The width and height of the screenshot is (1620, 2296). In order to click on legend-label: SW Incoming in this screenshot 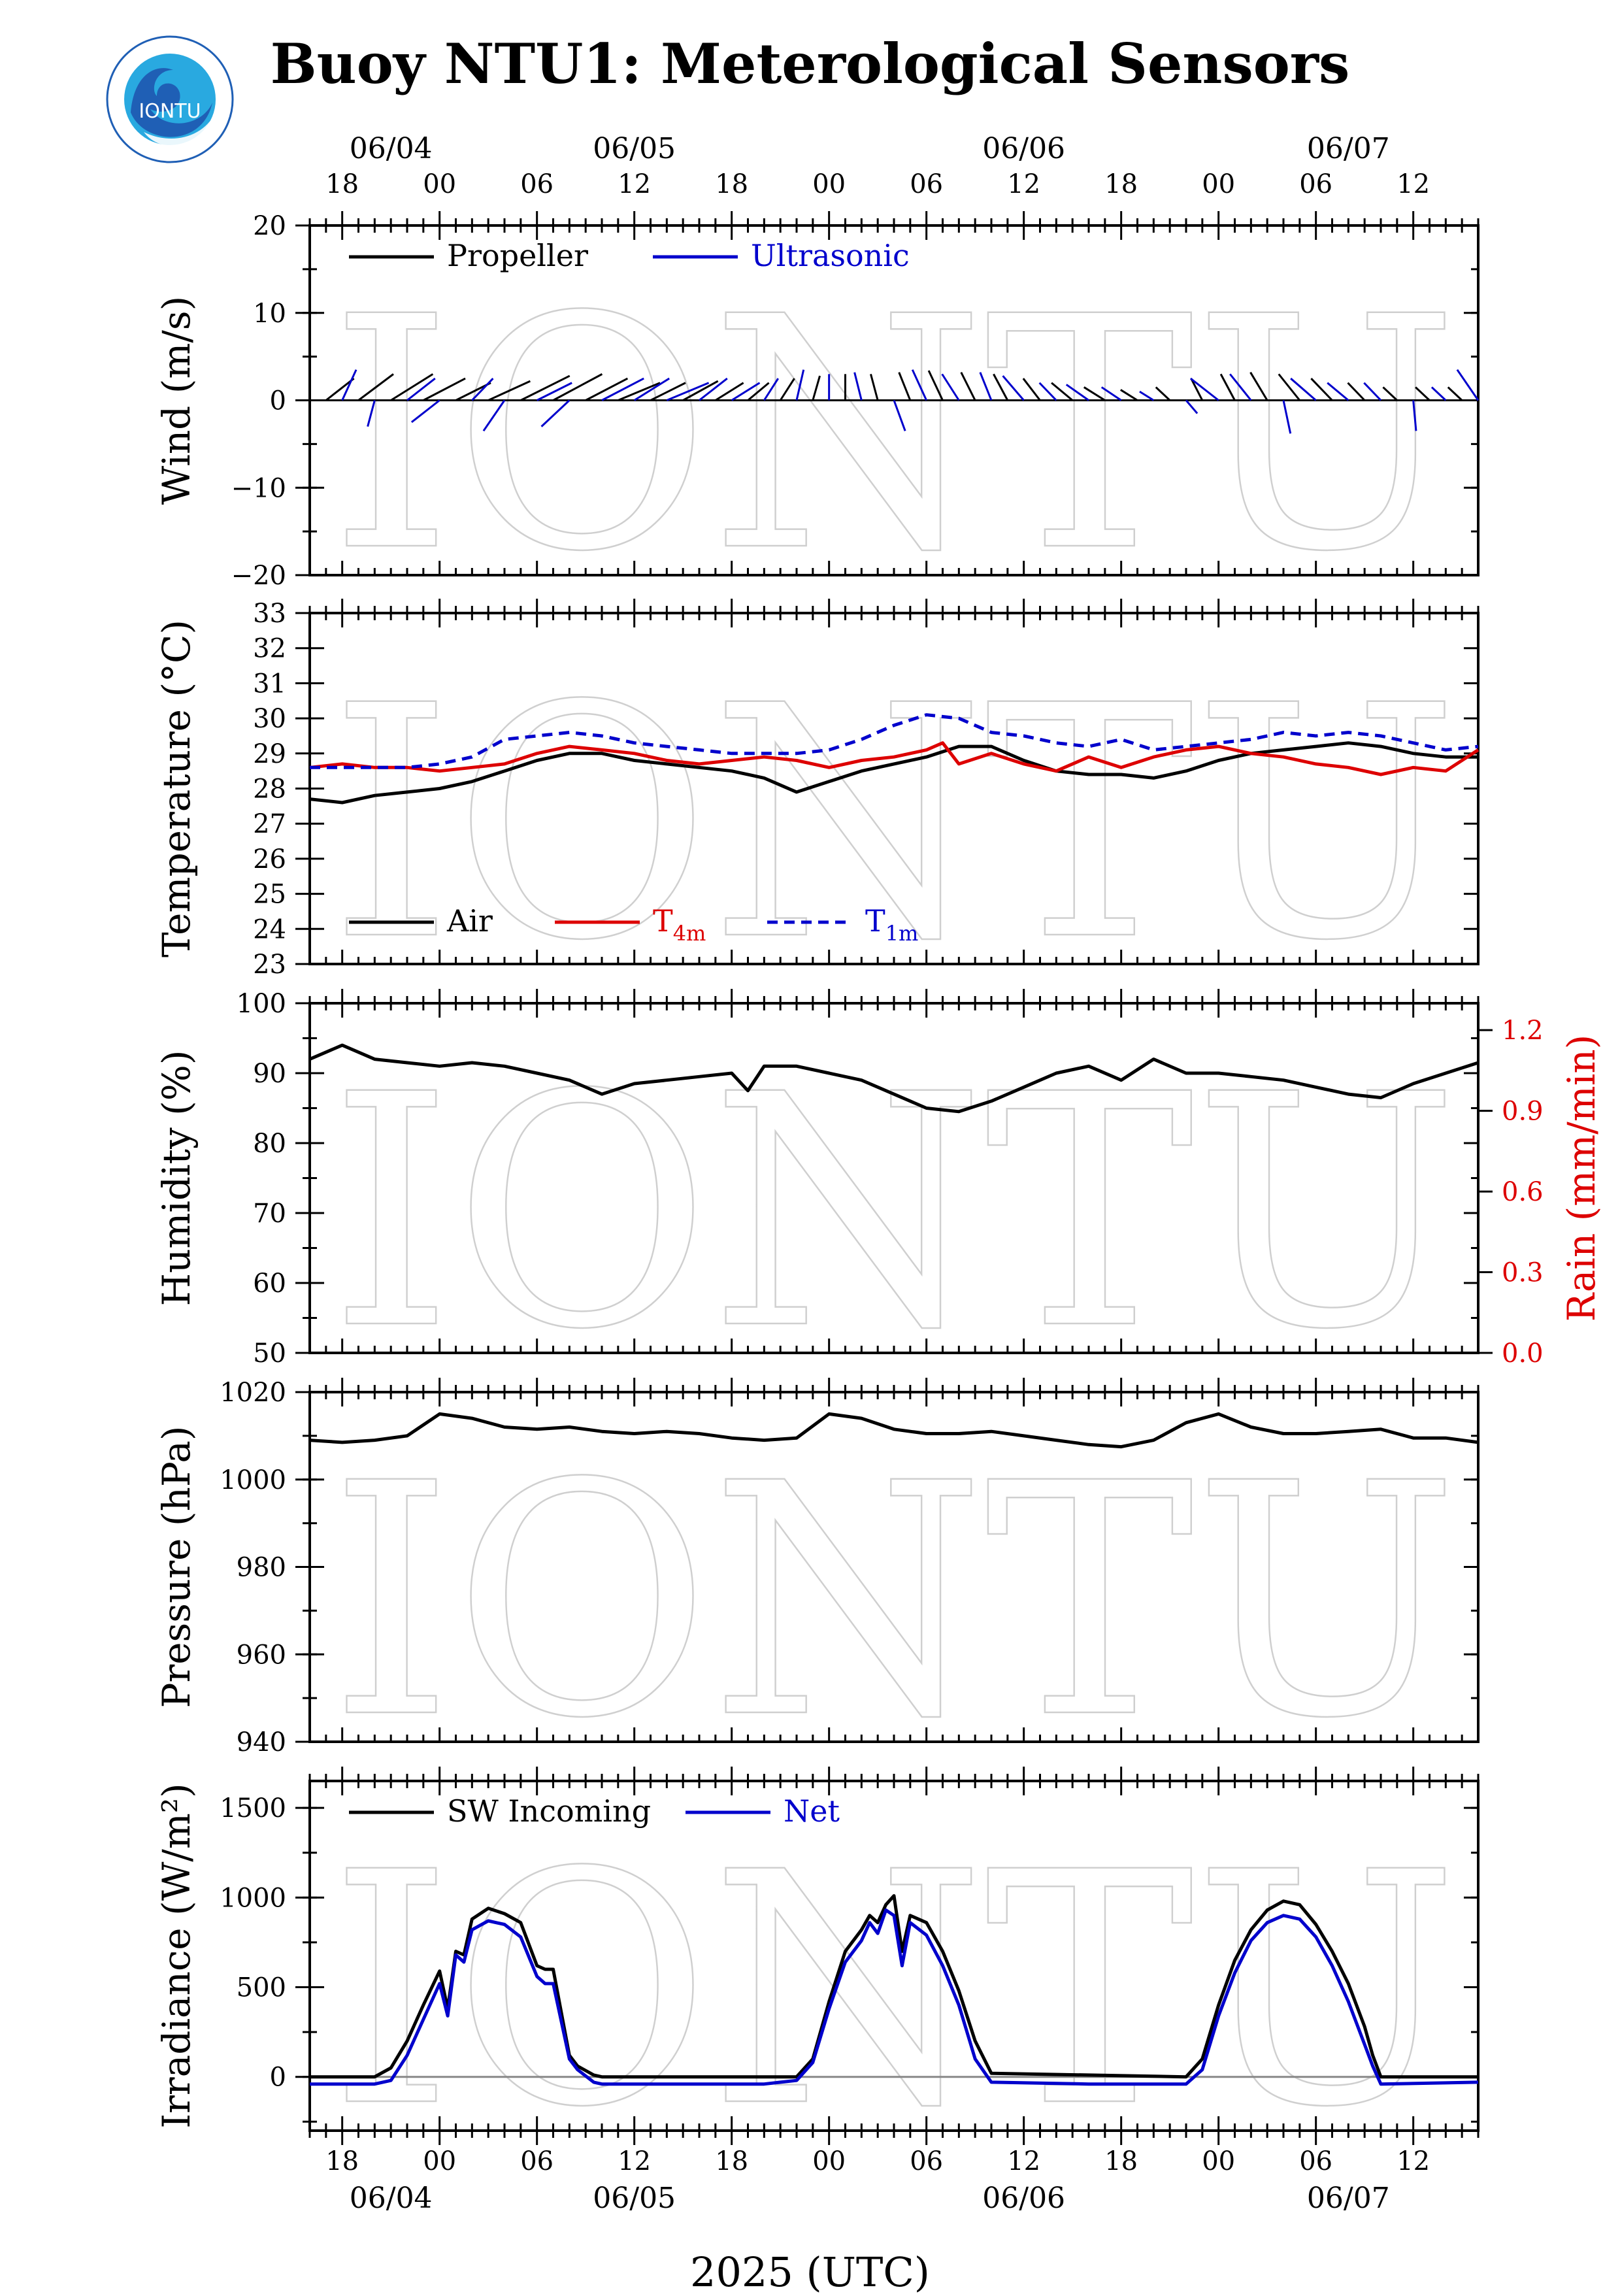, I will do `click(549, 1811)`.